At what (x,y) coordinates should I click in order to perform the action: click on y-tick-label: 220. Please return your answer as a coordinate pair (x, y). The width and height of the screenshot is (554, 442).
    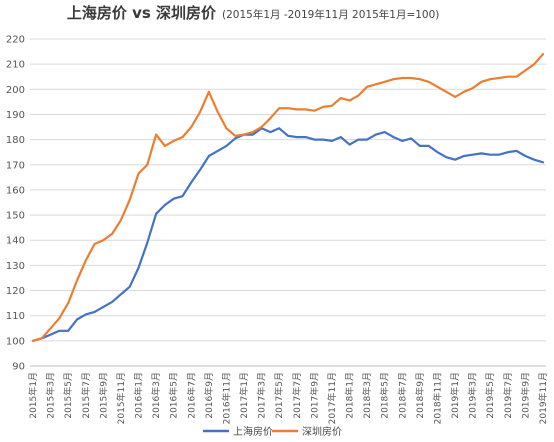
    Looking at the image, I should click on (15, 40).